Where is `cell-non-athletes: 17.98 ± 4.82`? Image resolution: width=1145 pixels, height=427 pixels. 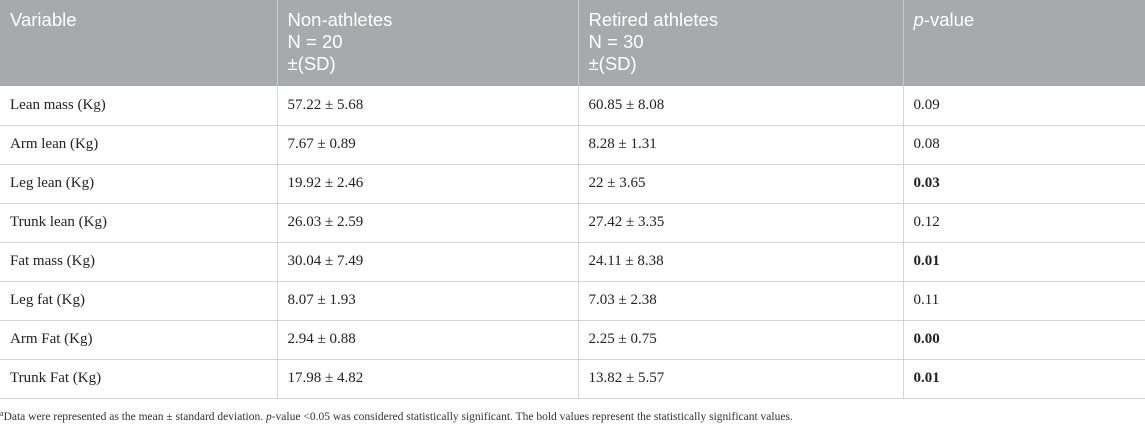 cell-non-athletes: 17.98 ± 4.82 is located at coordinates (427, 379).